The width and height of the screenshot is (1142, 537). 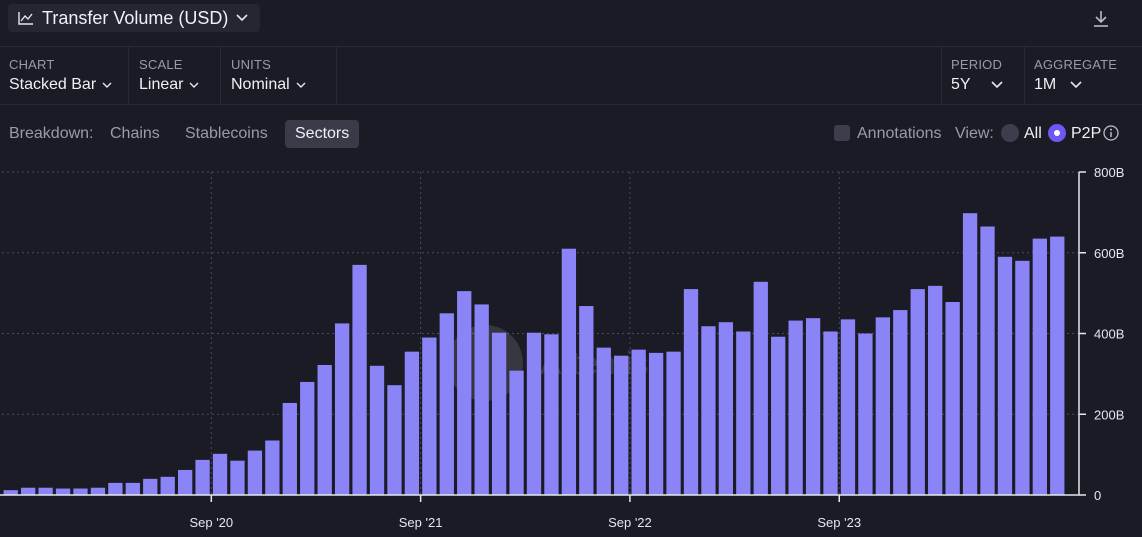 I want to click on tab-chains: Chains, so click(x=135, y=133).